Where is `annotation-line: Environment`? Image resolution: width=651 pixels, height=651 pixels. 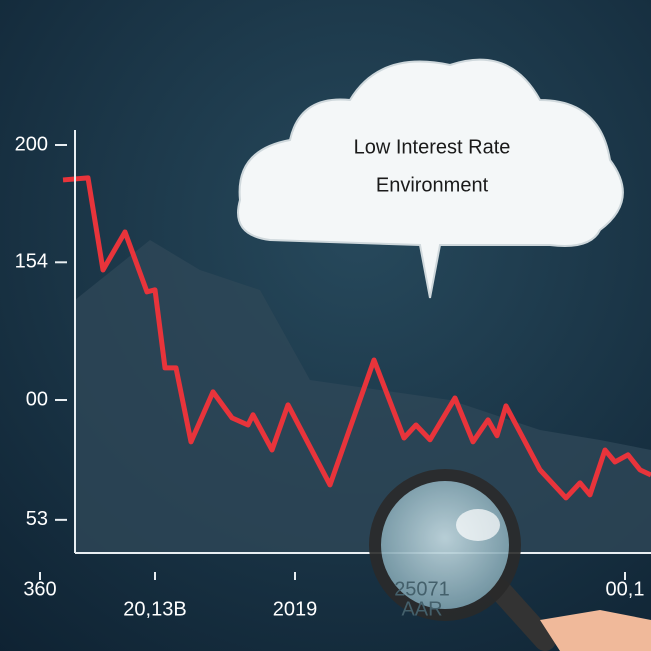 annotation-line: Environment is located at coordinates (432, 185).